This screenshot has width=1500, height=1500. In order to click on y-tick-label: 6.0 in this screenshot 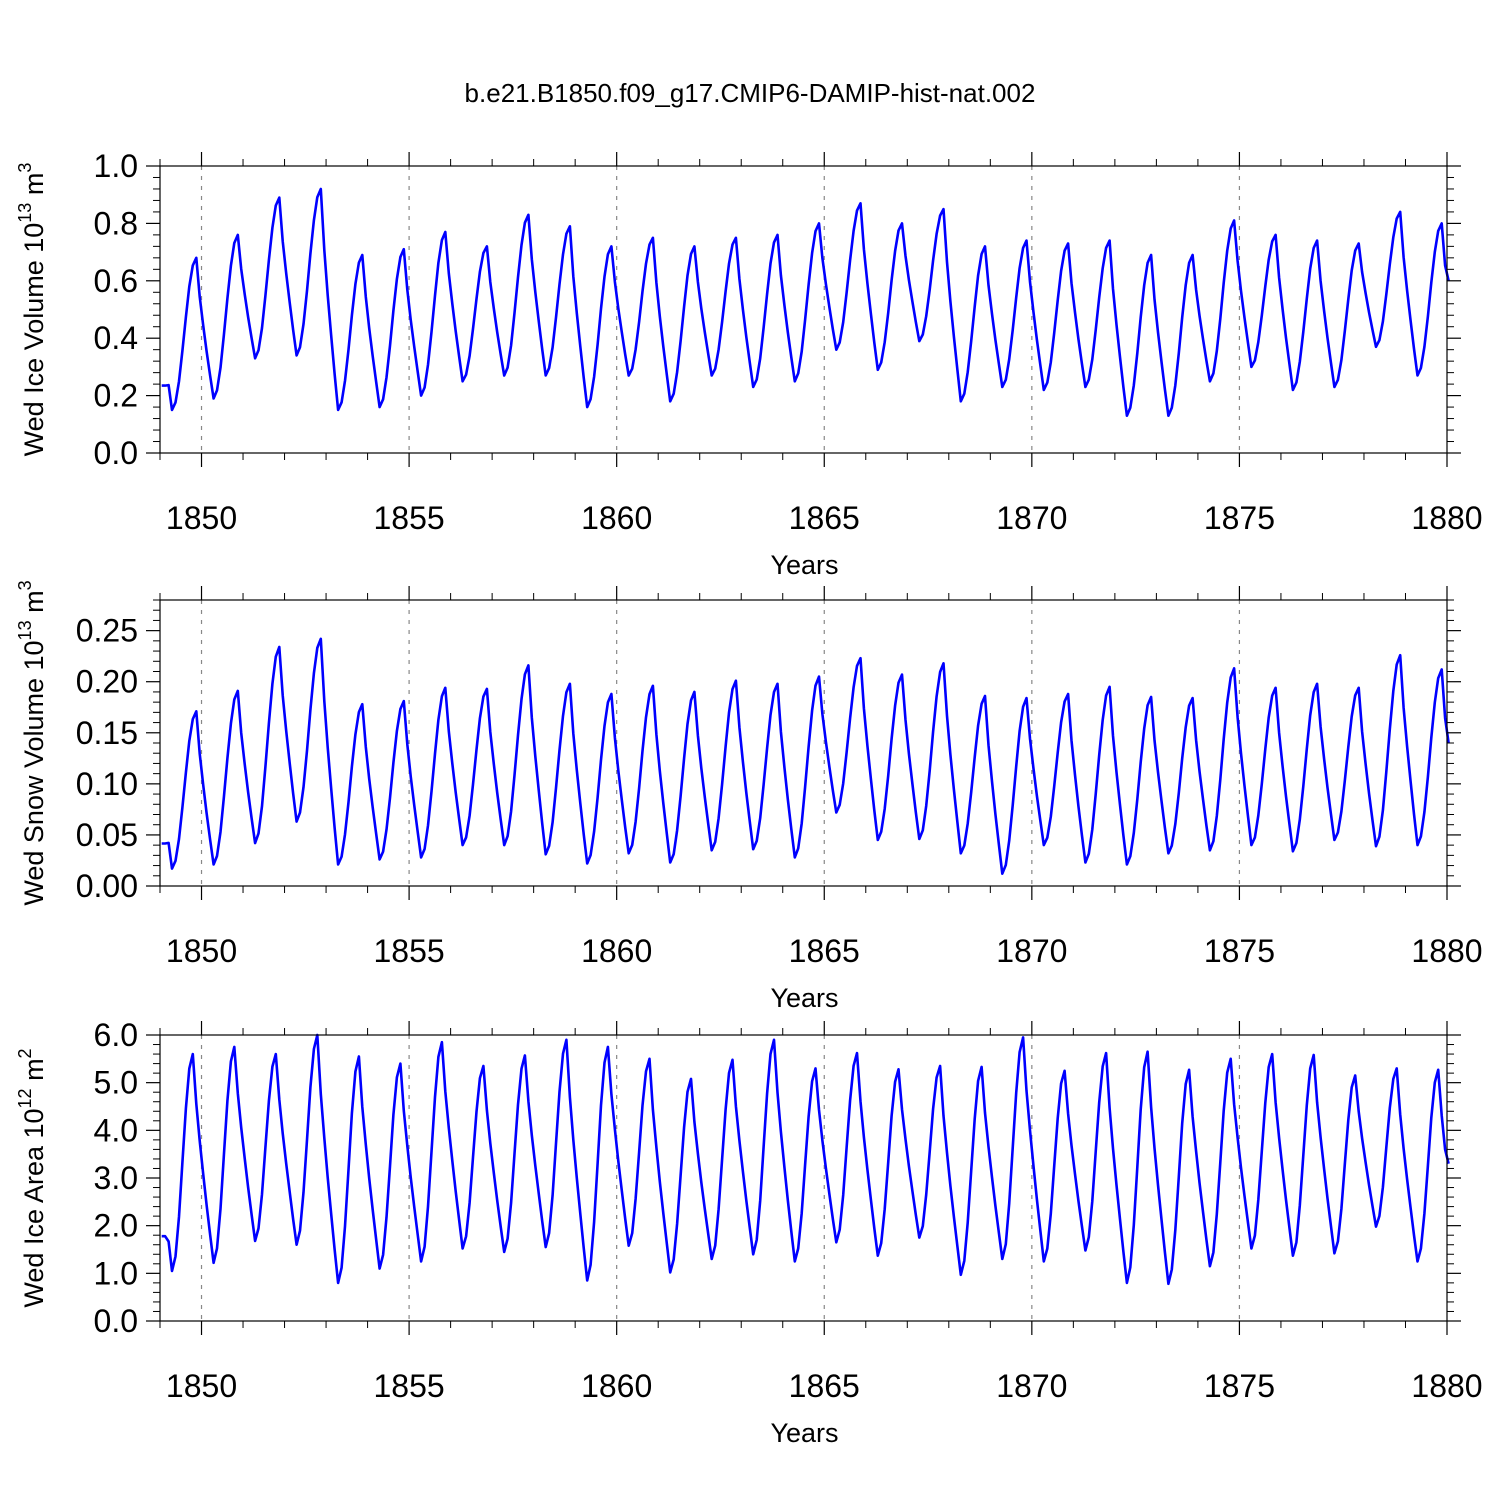, I will do `click(116, 1035)`.